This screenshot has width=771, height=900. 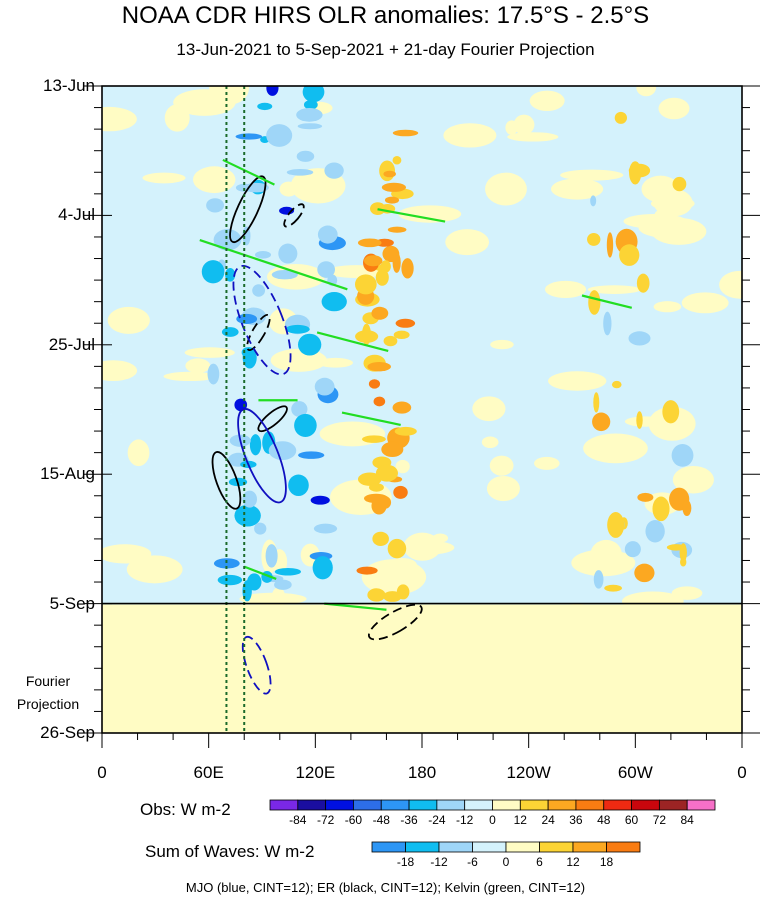 What do you see at coordinates (405, 862) in the screenshot?
I see `wave-colorbar-tick-label: -18` at bounding box center [405, 862].